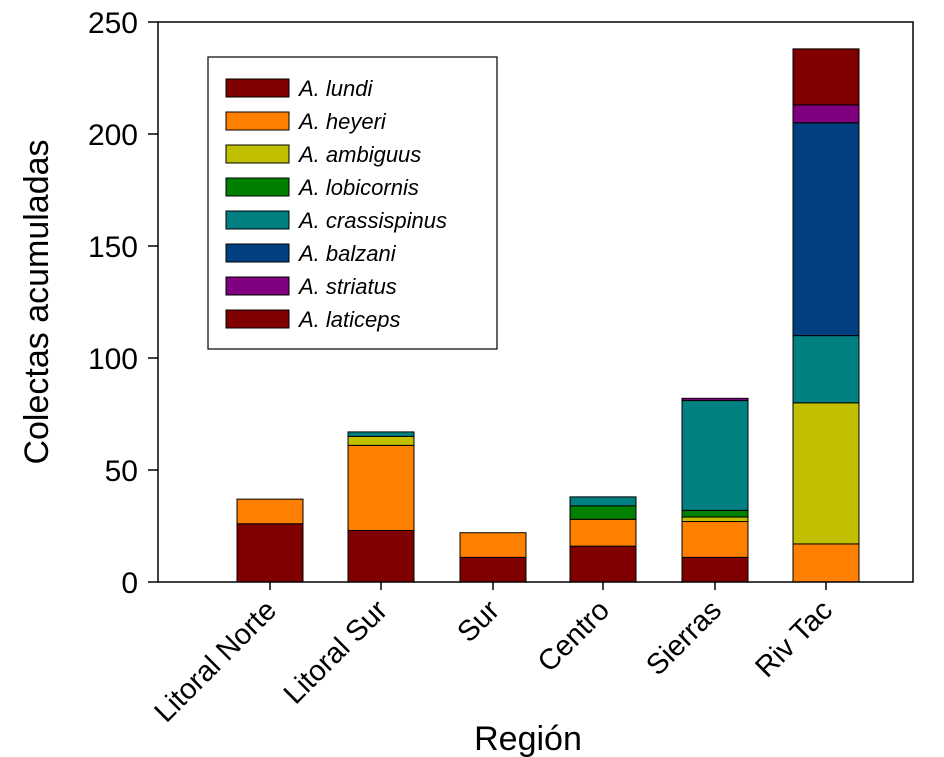  I want to click on x-tick-label: Litoral Norte, so click(216, 661).